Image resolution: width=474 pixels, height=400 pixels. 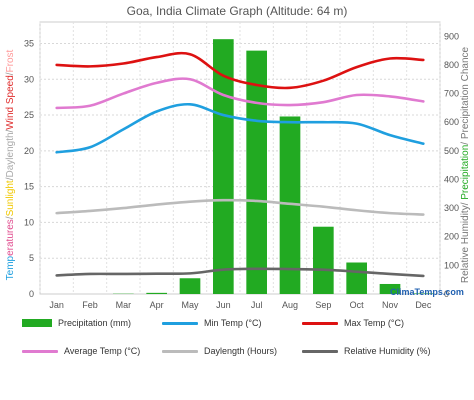 What do you see at coordinates (257, 305) in the screenshot?
I see `month-label-jul: Jul` at bounding box center [257, 305].